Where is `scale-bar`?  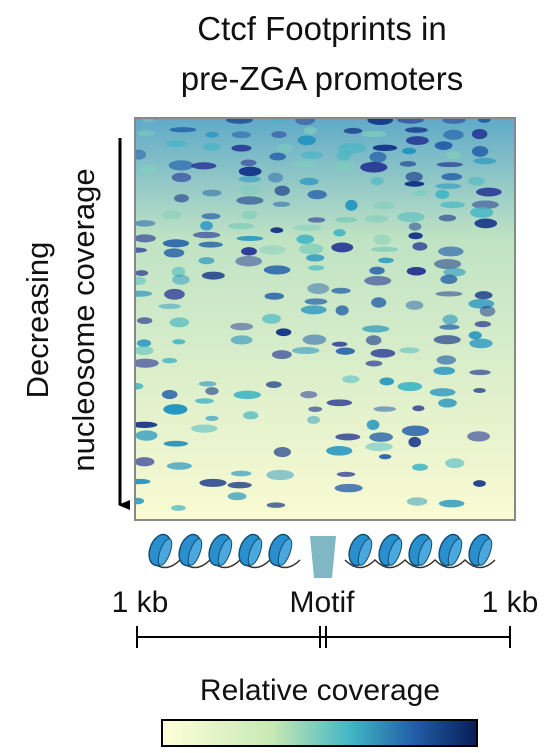
scale-bar is located at coordinates (323, 637).